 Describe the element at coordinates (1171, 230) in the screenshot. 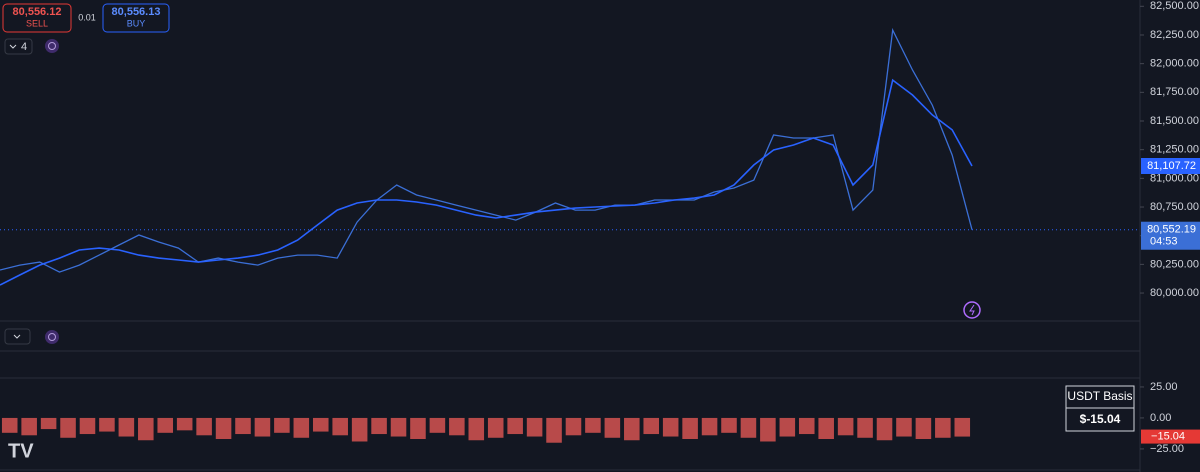

I see `price-badge-label: 80,552.19` at that location.